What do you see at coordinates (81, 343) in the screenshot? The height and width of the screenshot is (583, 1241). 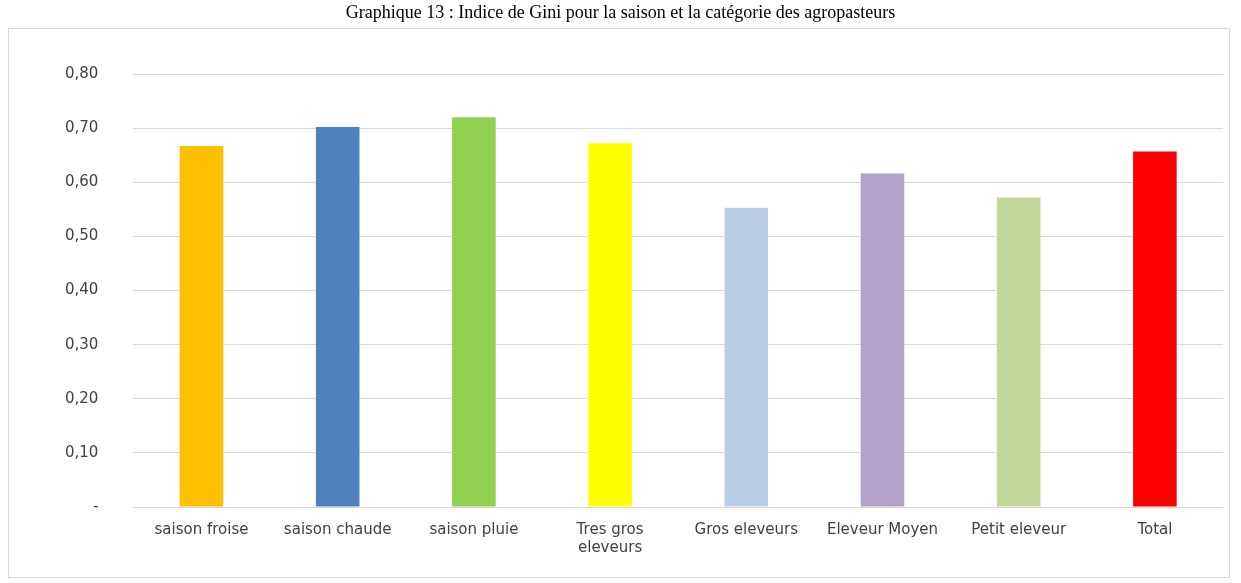 I see `y-tick-label: 0,30` at bounding box center [81, 343].